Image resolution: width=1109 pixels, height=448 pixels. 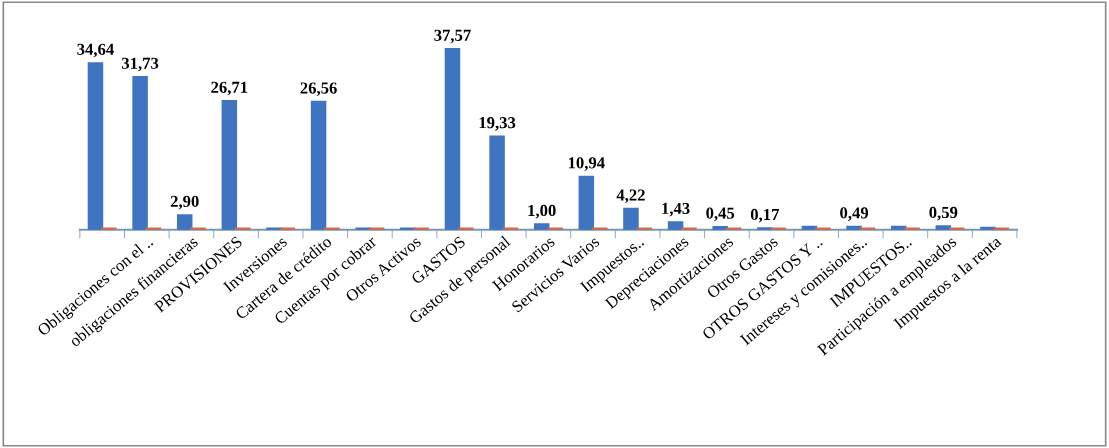 What do you see at coordinates (676, 209) in the screenshot?
I see `data-label: 1,43` at bounding box center [676, 209].